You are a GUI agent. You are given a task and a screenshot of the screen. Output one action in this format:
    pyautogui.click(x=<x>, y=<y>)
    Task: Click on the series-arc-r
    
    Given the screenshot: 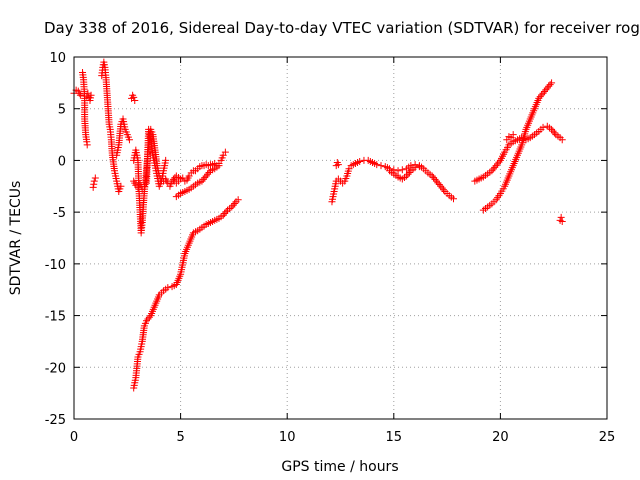 What is the action you would take?
    pyautogui.click(x=510, y=137)
    